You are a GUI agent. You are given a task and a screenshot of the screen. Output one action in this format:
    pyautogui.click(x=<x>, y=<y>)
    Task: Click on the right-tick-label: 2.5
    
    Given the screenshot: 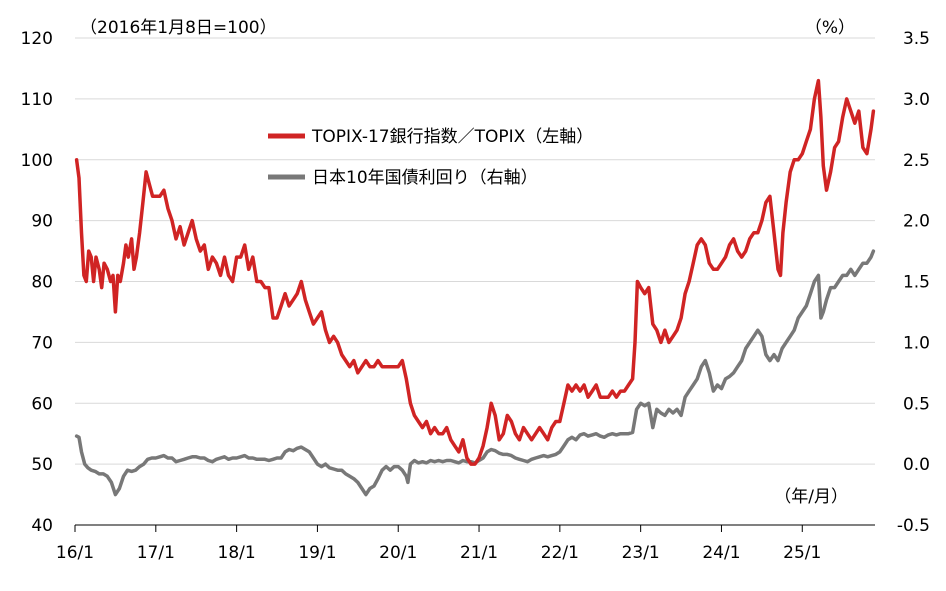 What is the action you would take?
    pyautogui.click(x=916, y=161)
    